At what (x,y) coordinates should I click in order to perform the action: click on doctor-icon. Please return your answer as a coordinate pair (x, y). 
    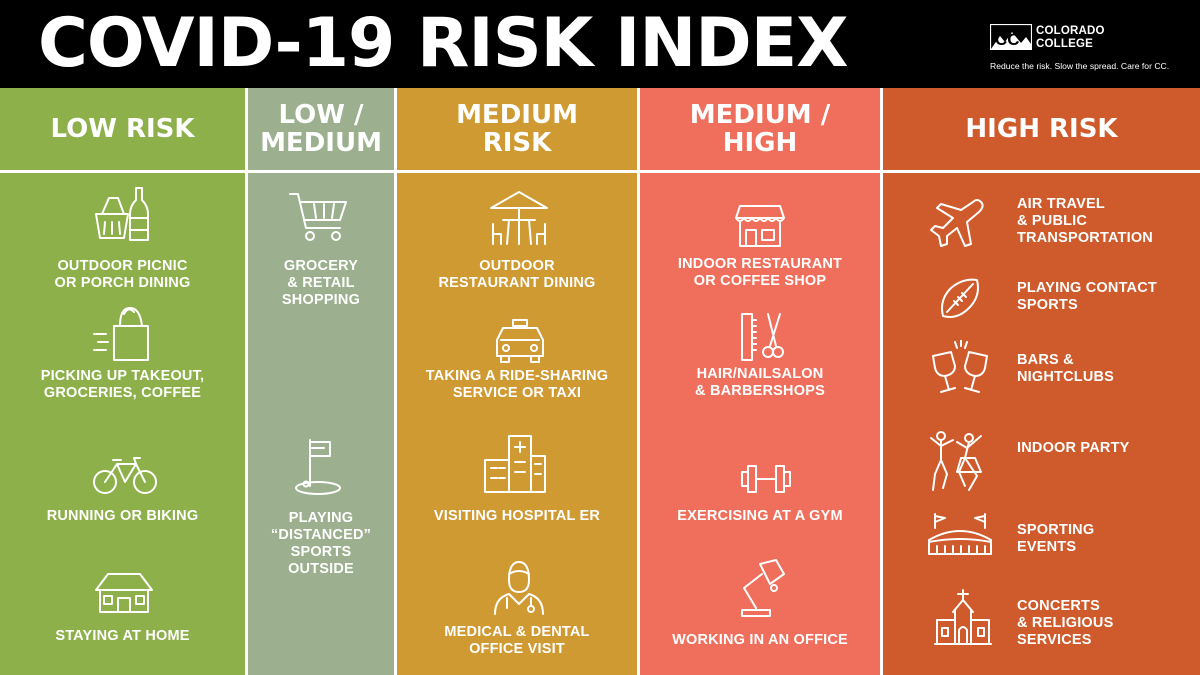
    Looking at the image, I should click on (519, 587).